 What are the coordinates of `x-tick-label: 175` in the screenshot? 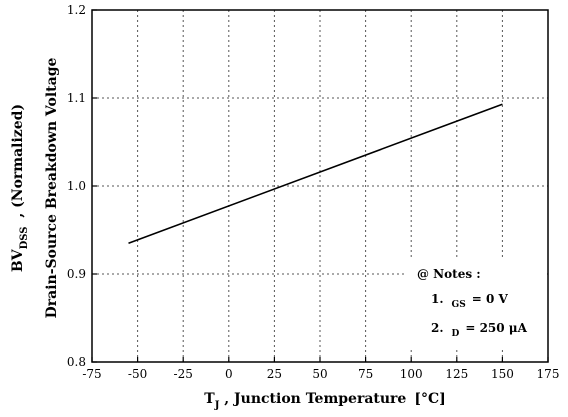 It's located at (548, 374).